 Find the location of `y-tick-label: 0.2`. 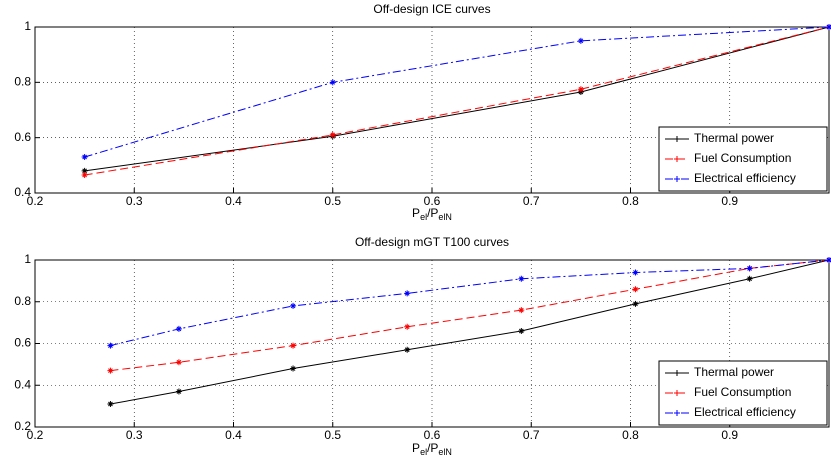

y-tick-label: 0.2 is located at coordinates (22, 426).